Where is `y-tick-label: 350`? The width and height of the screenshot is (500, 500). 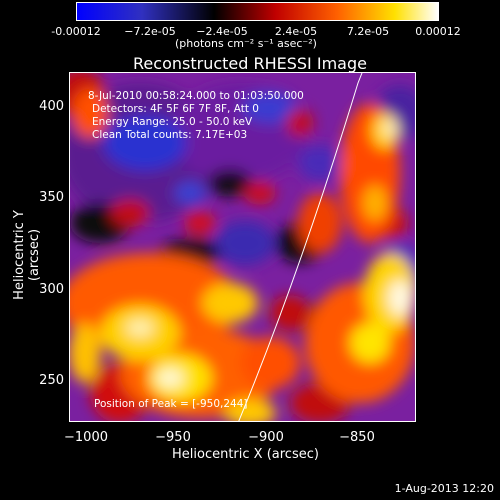
y-tick-label: 350 is located at coordinates (51, 197).